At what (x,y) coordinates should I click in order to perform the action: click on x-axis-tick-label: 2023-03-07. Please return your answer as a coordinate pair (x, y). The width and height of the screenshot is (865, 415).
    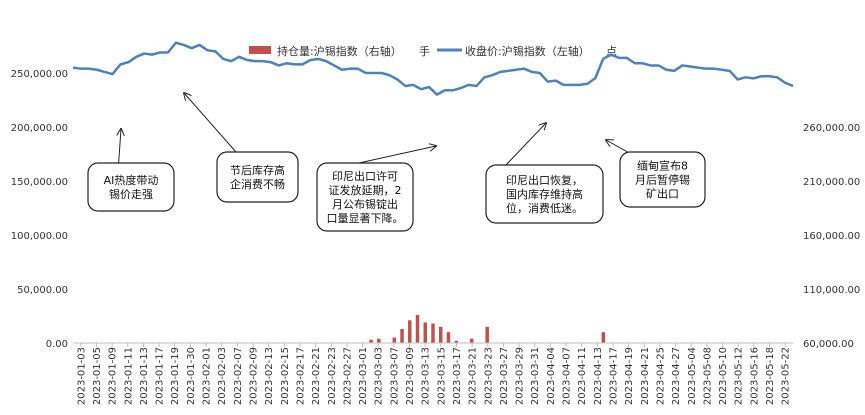
    Looking at the image, I should click on (394, 376).